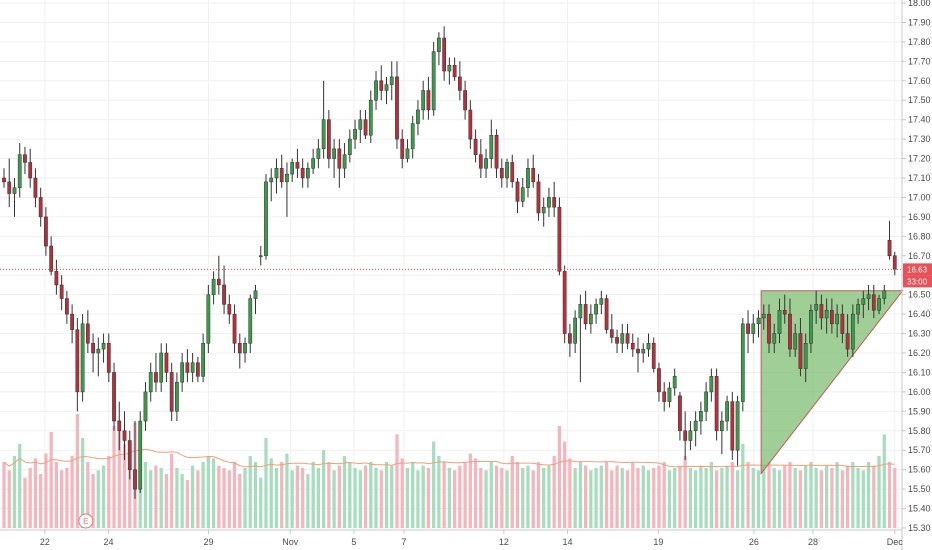 The width and height of the screenshot is (932, 550). What do you see at coordinates (919, 450) in the screenshot?
I see `y-tick-label: 15.70` at bounding box center [919, 450].